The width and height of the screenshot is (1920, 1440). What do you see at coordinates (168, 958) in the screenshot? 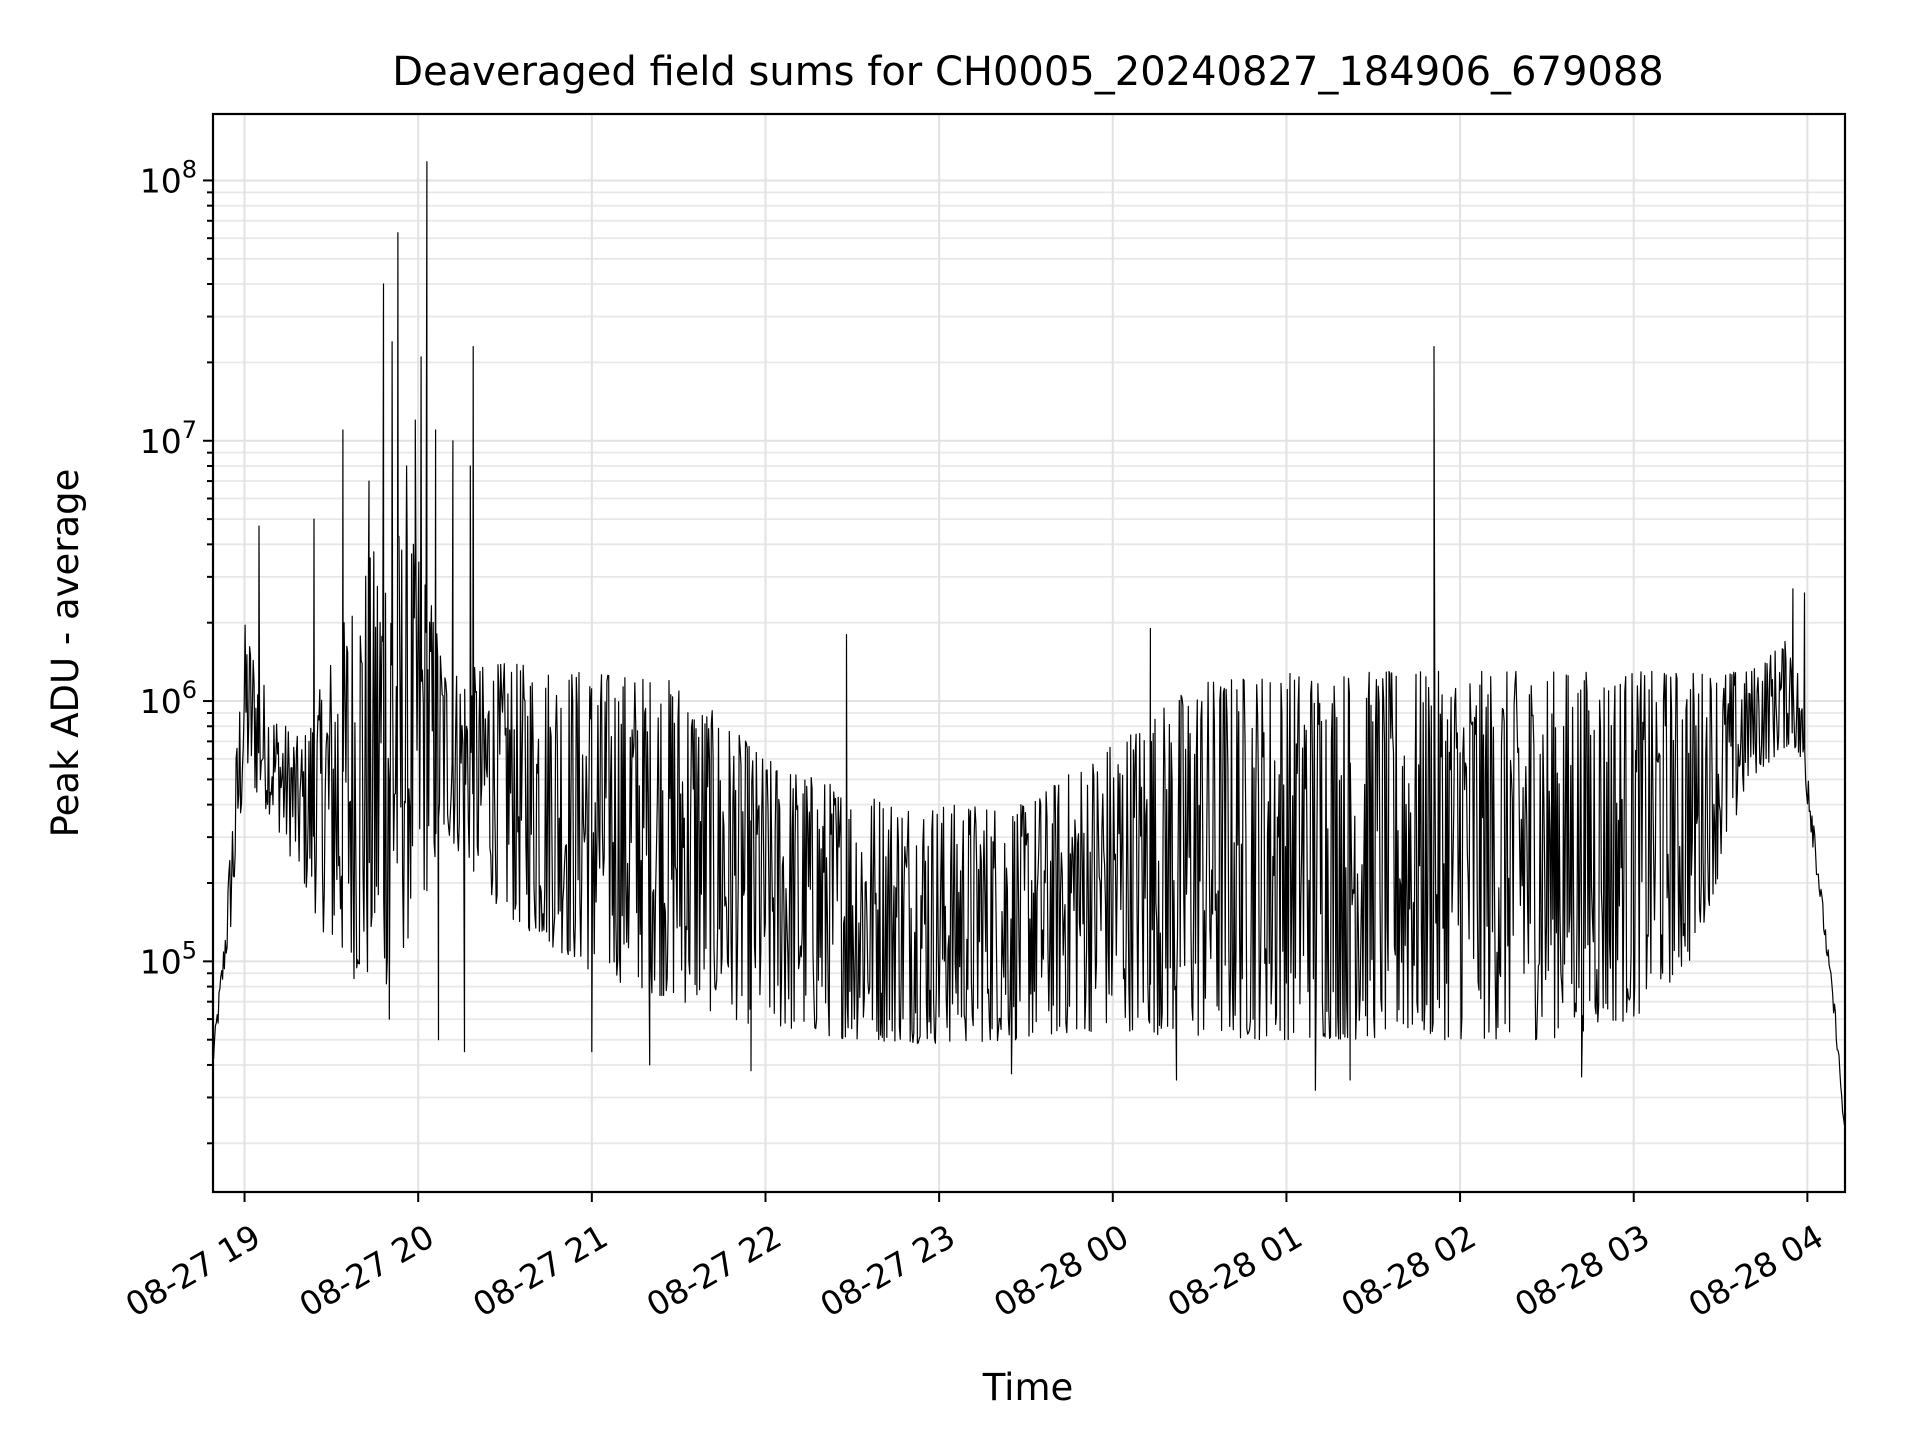
I see `y-tick-label: 10⁵` at bounding box center [168, 958].